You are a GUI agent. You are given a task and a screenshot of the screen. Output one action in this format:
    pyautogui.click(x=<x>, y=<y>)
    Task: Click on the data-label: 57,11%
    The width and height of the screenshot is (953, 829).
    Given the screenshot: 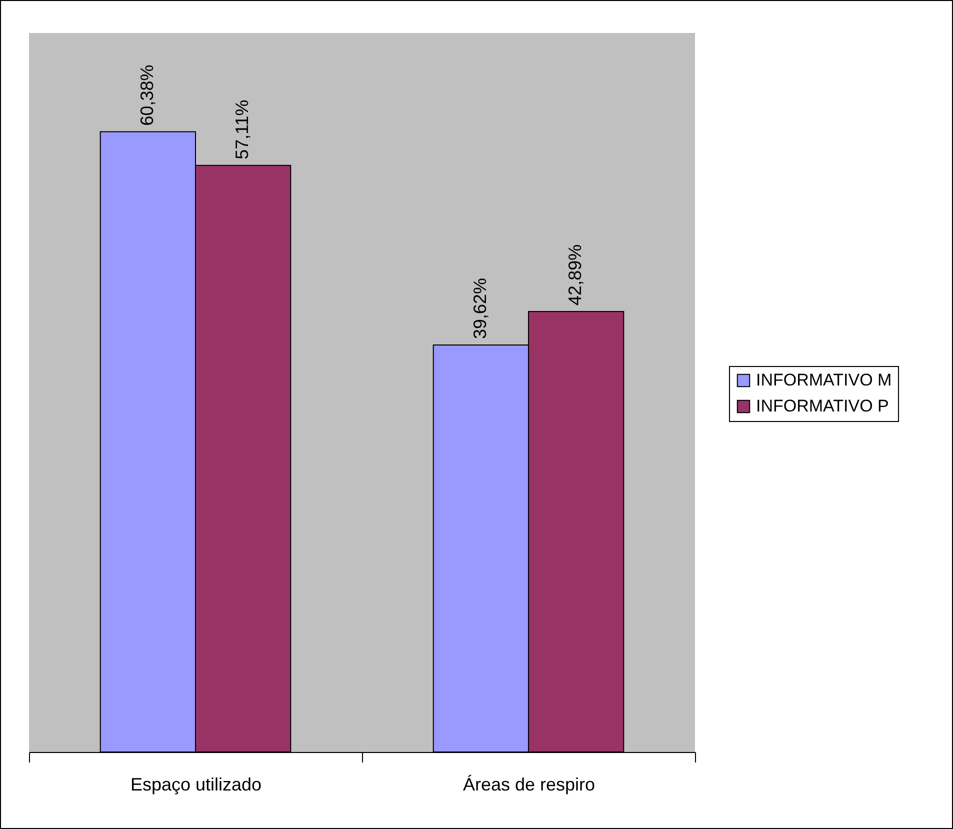 What is the action you would take?
    pyautogui.click(x=242, y=130)
    